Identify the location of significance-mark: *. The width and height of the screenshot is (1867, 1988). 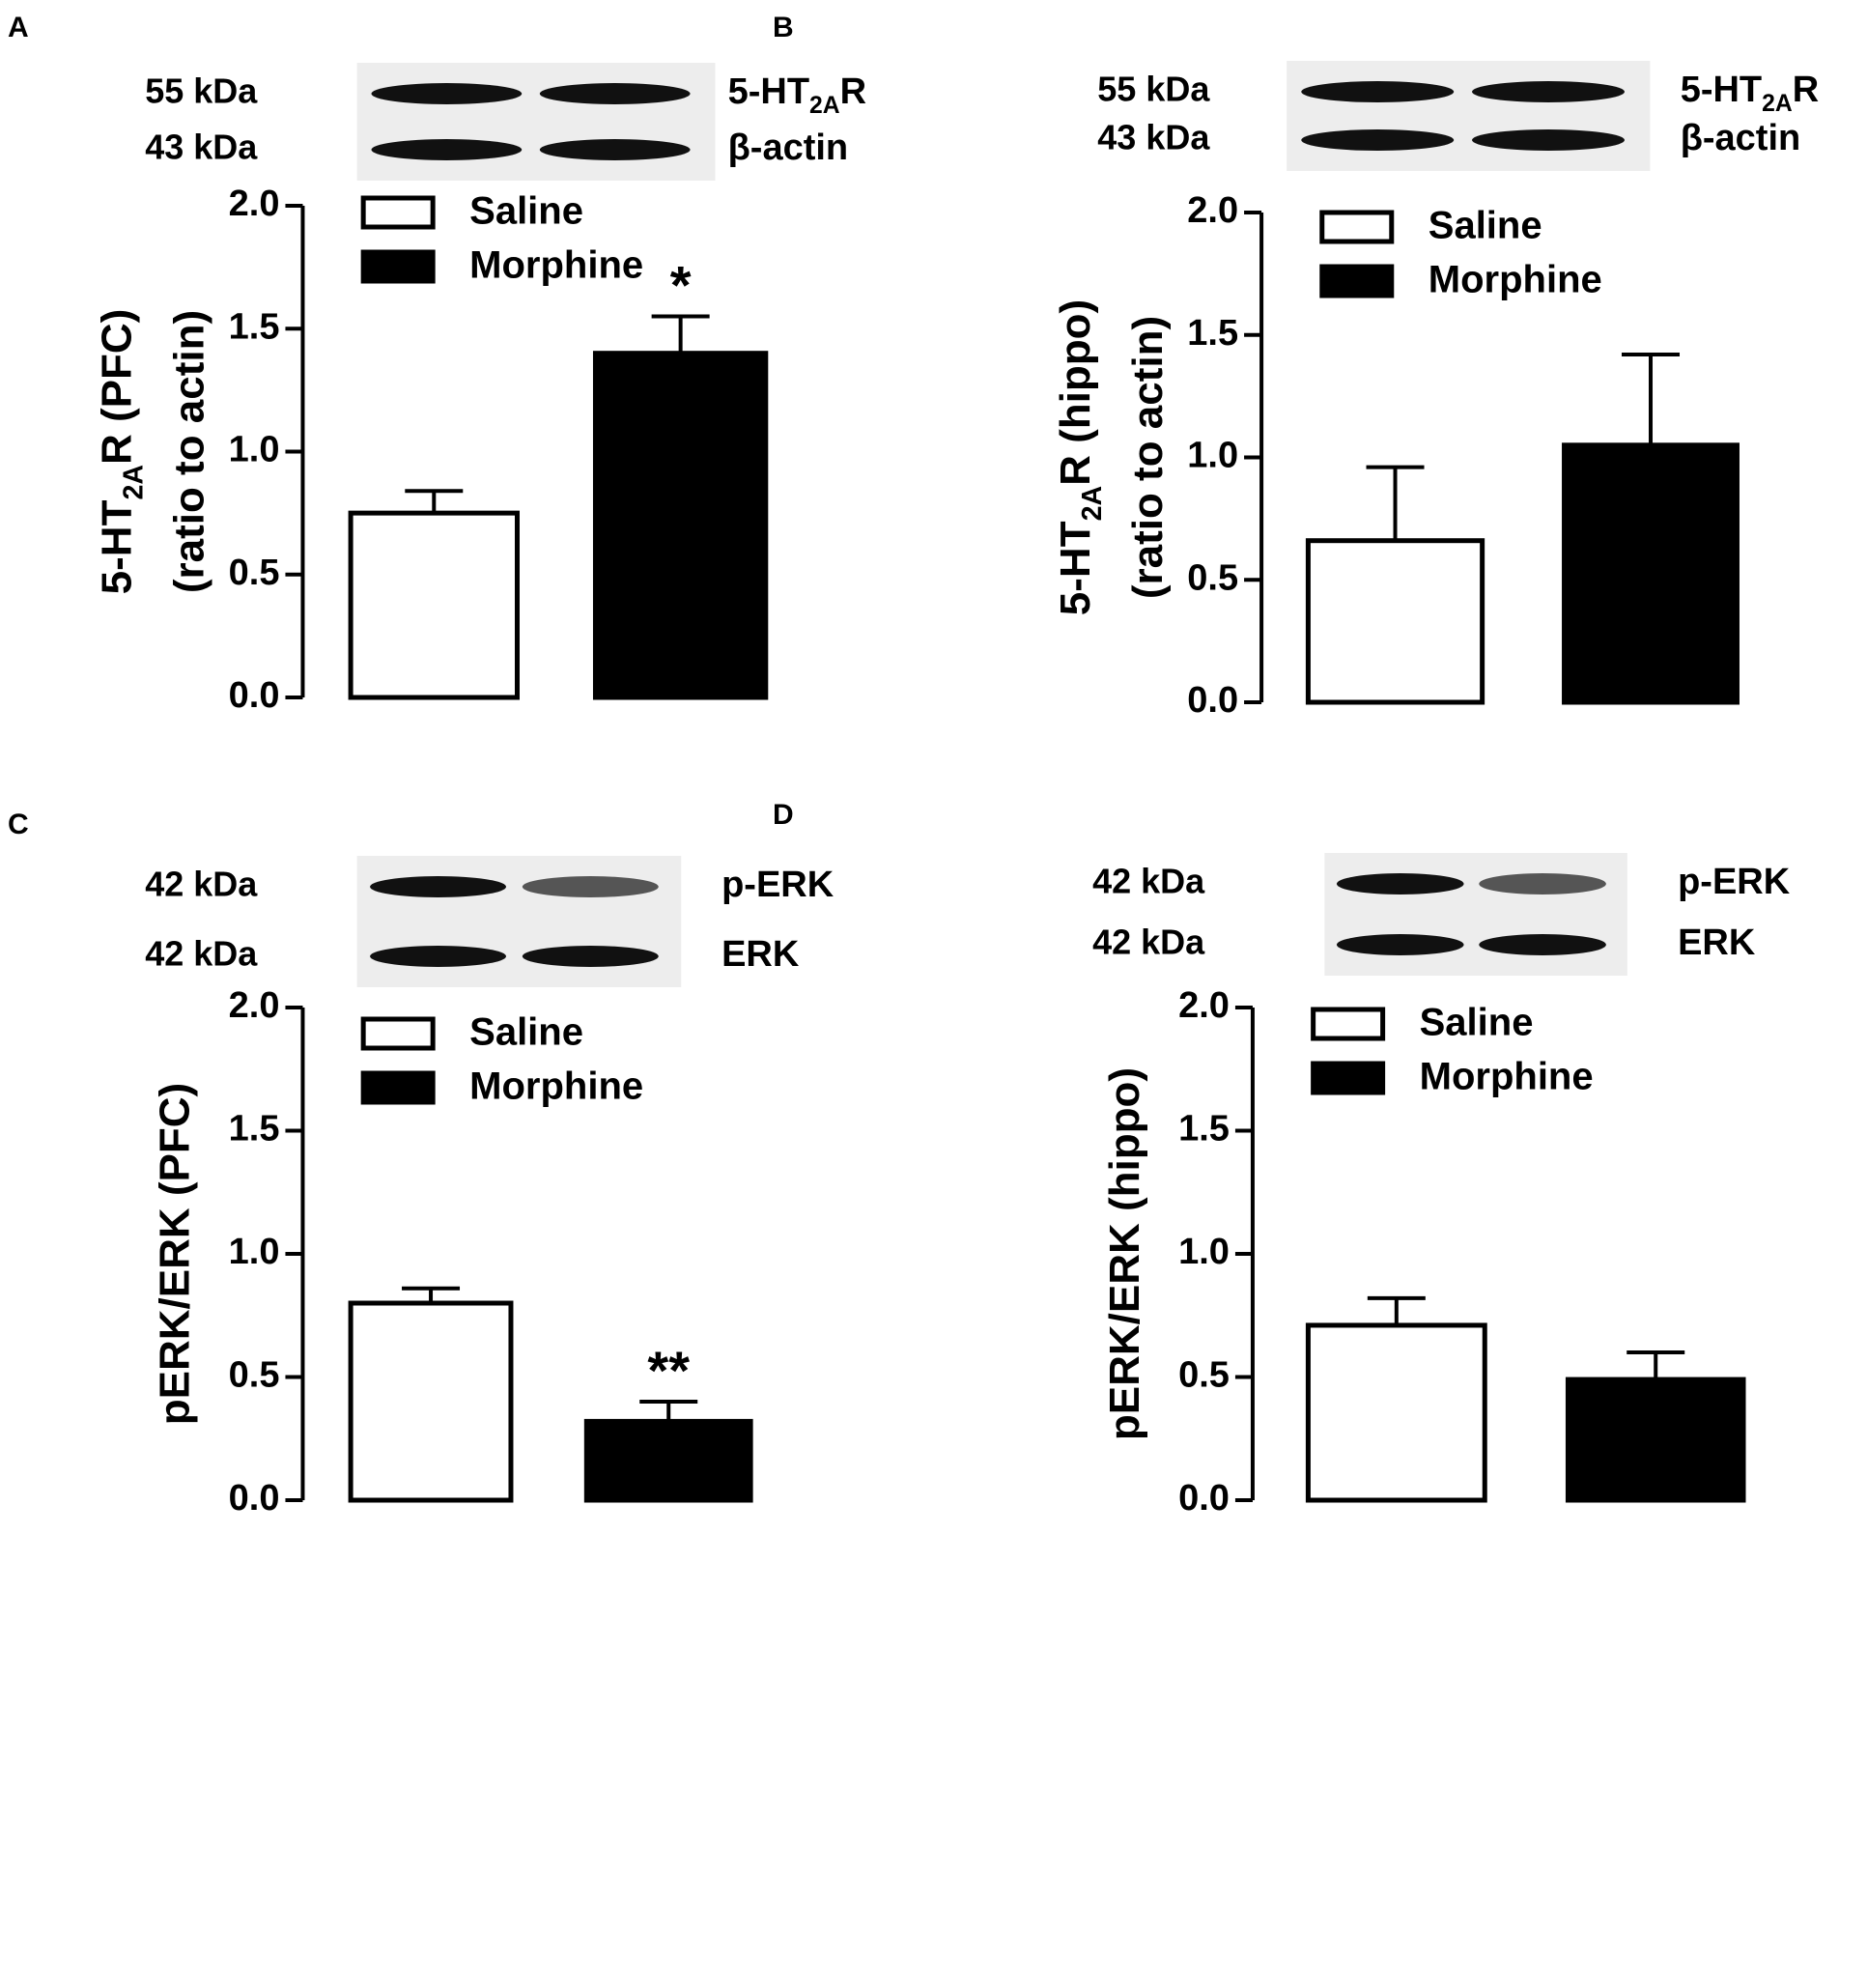
(681, 284).